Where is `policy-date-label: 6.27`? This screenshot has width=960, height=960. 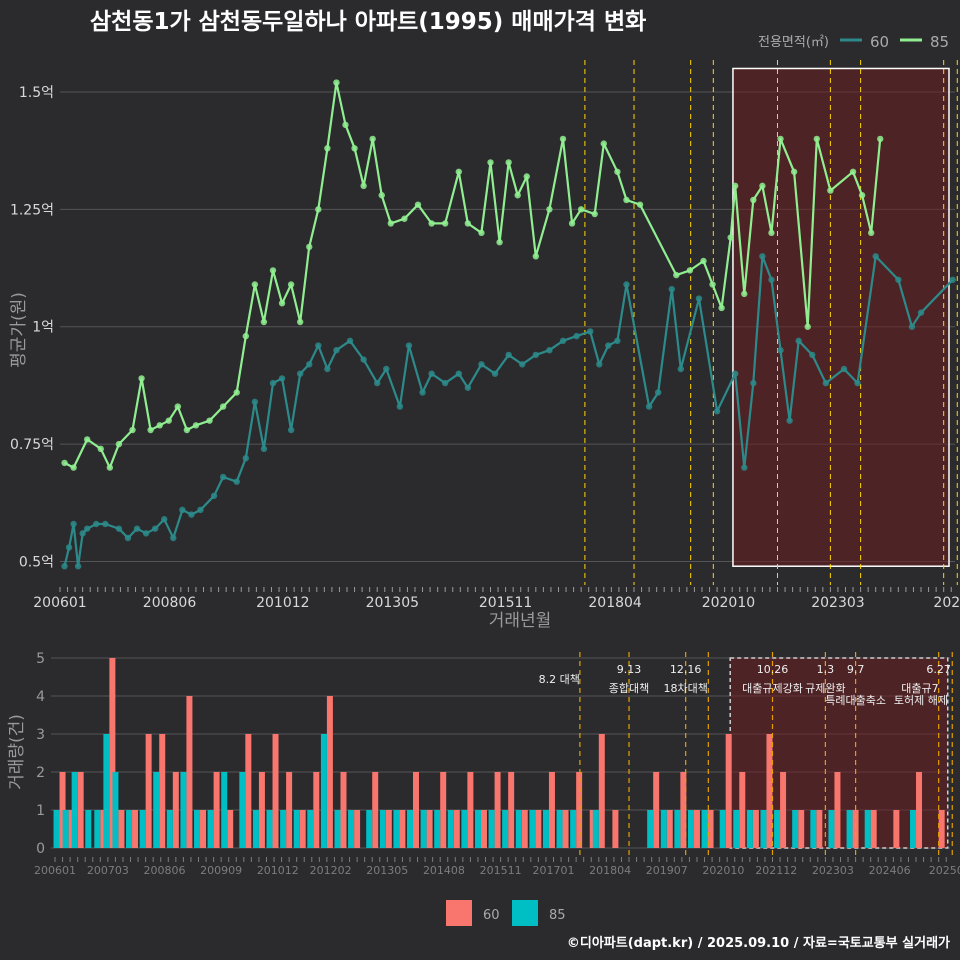
policy-date-label: 6.27 is located at coordinates (938, 669).